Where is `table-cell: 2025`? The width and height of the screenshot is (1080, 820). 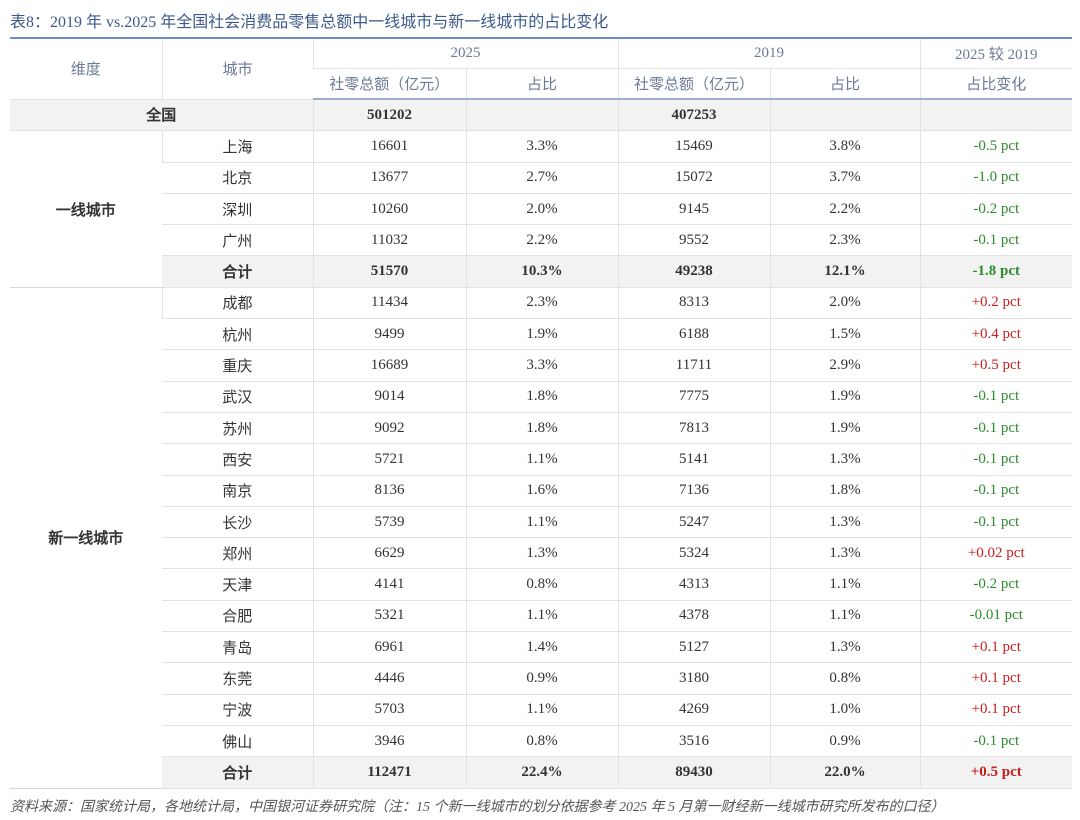
table-cell: 2025 is located at coordinates (465, 53).